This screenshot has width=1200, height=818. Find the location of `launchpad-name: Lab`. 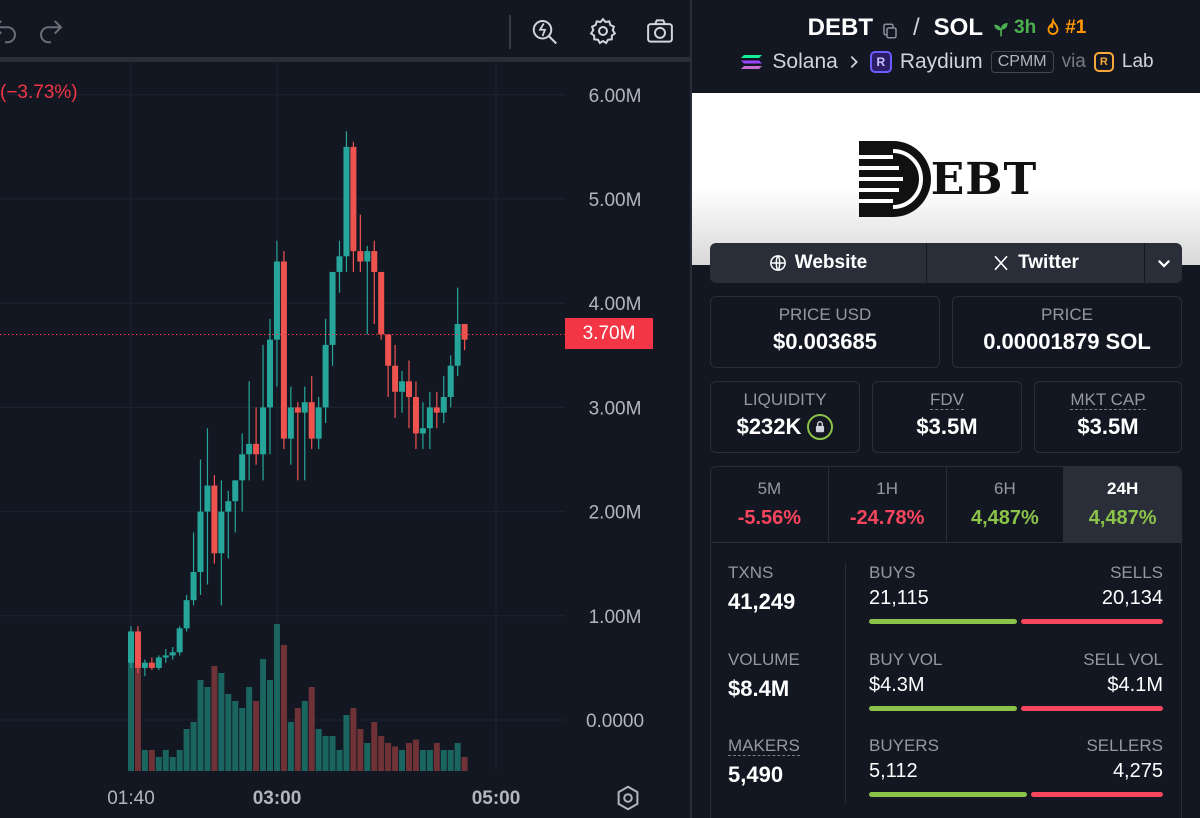

launchpad-name: Lab is located at coordinates (1137, 61).